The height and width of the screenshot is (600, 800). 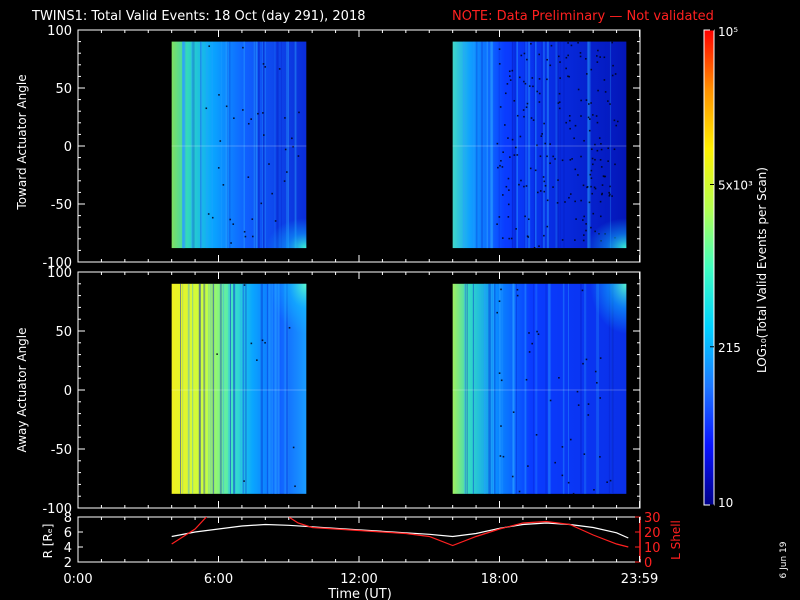 I want to click on ytick-label: 50, so click(x=63, y=332).